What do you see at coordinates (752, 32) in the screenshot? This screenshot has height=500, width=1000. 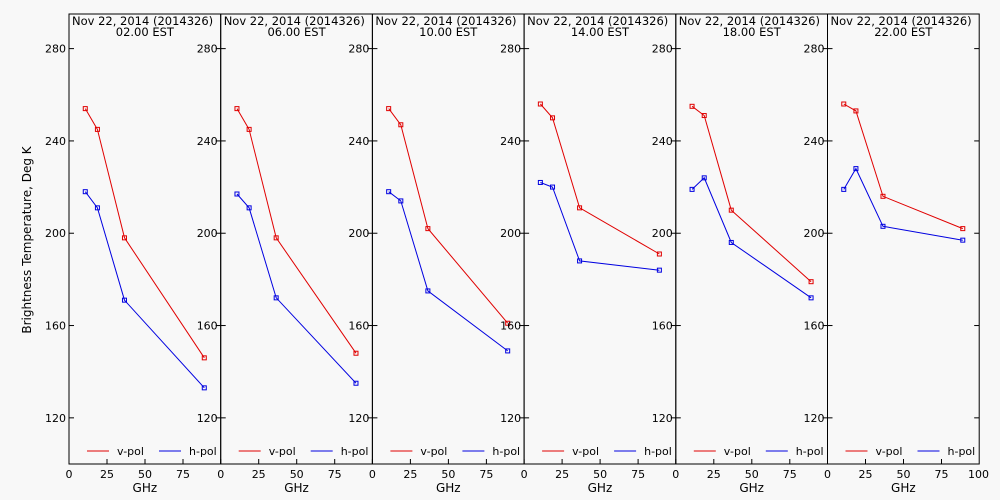 I see `panel-subtitle: 18.00 EST` at bounding box center [752, 32].